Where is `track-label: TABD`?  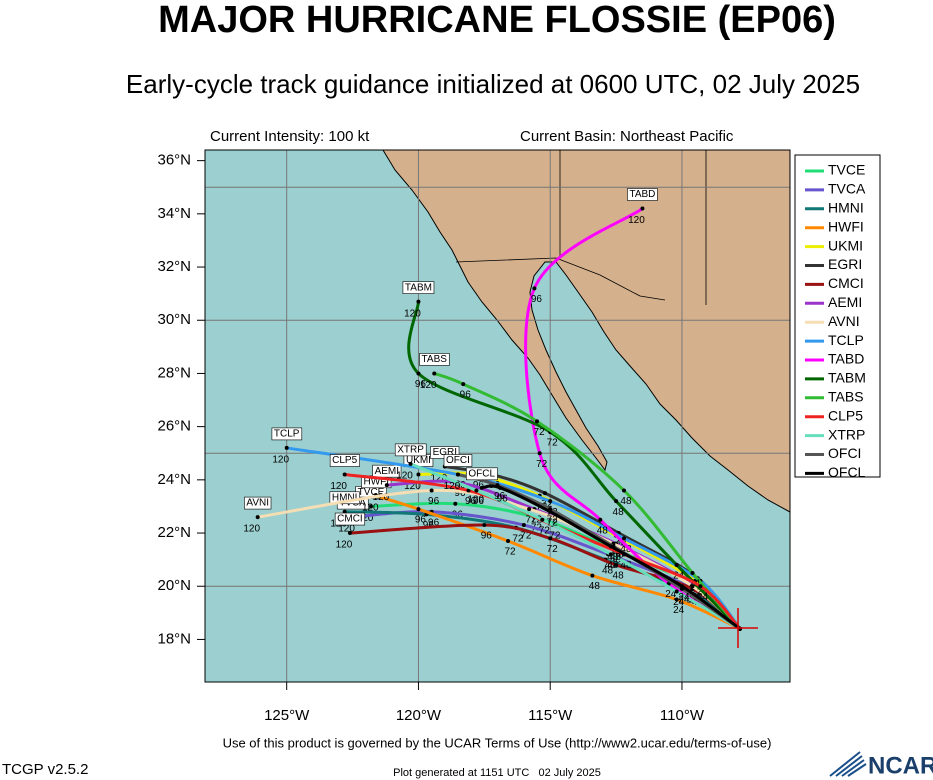
track-label: TABD is located at coordinates (642, 194).